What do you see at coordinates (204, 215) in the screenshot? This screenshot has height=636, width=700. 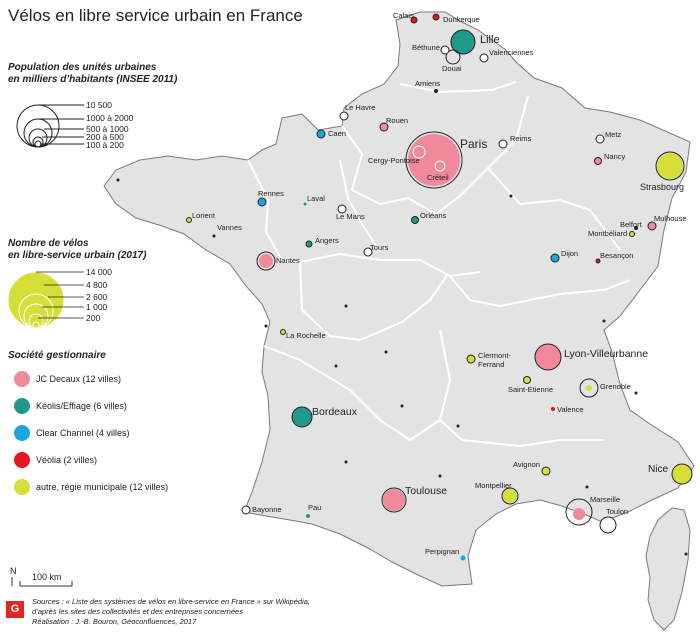 I see `label-lorient: Lorient` at bounding box center [204, 215].